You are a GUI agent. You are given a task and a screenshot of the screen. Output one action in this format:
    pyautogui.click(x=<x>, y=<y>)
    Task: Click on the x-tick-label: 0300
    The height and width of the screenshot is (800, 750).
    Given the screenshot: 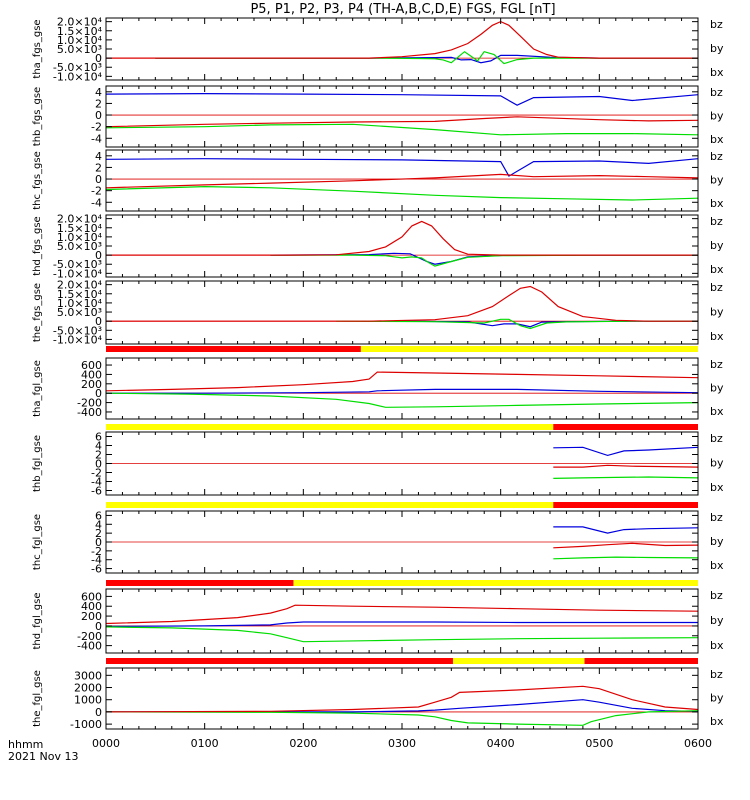 What is the action you would take?
    pyautogui.click(x=402, y=743)
    